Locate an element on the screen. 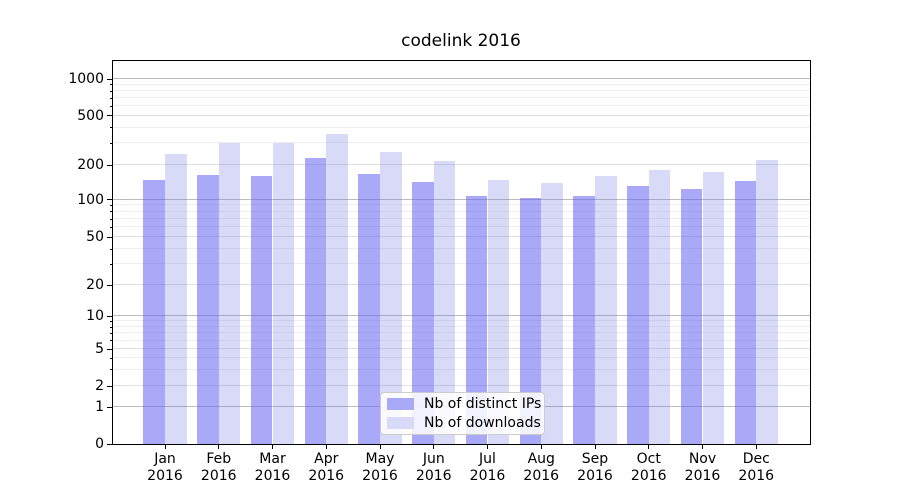 This screenshot has width=900, height=500. y-tick-label: 1 is located at coordinates (99, 407).